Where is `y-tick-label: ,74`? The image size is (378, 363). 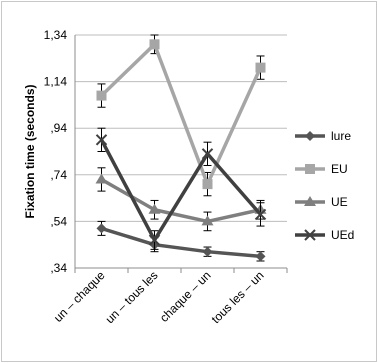
y-tick-label: ,74 is located at coordinates (58, 175).